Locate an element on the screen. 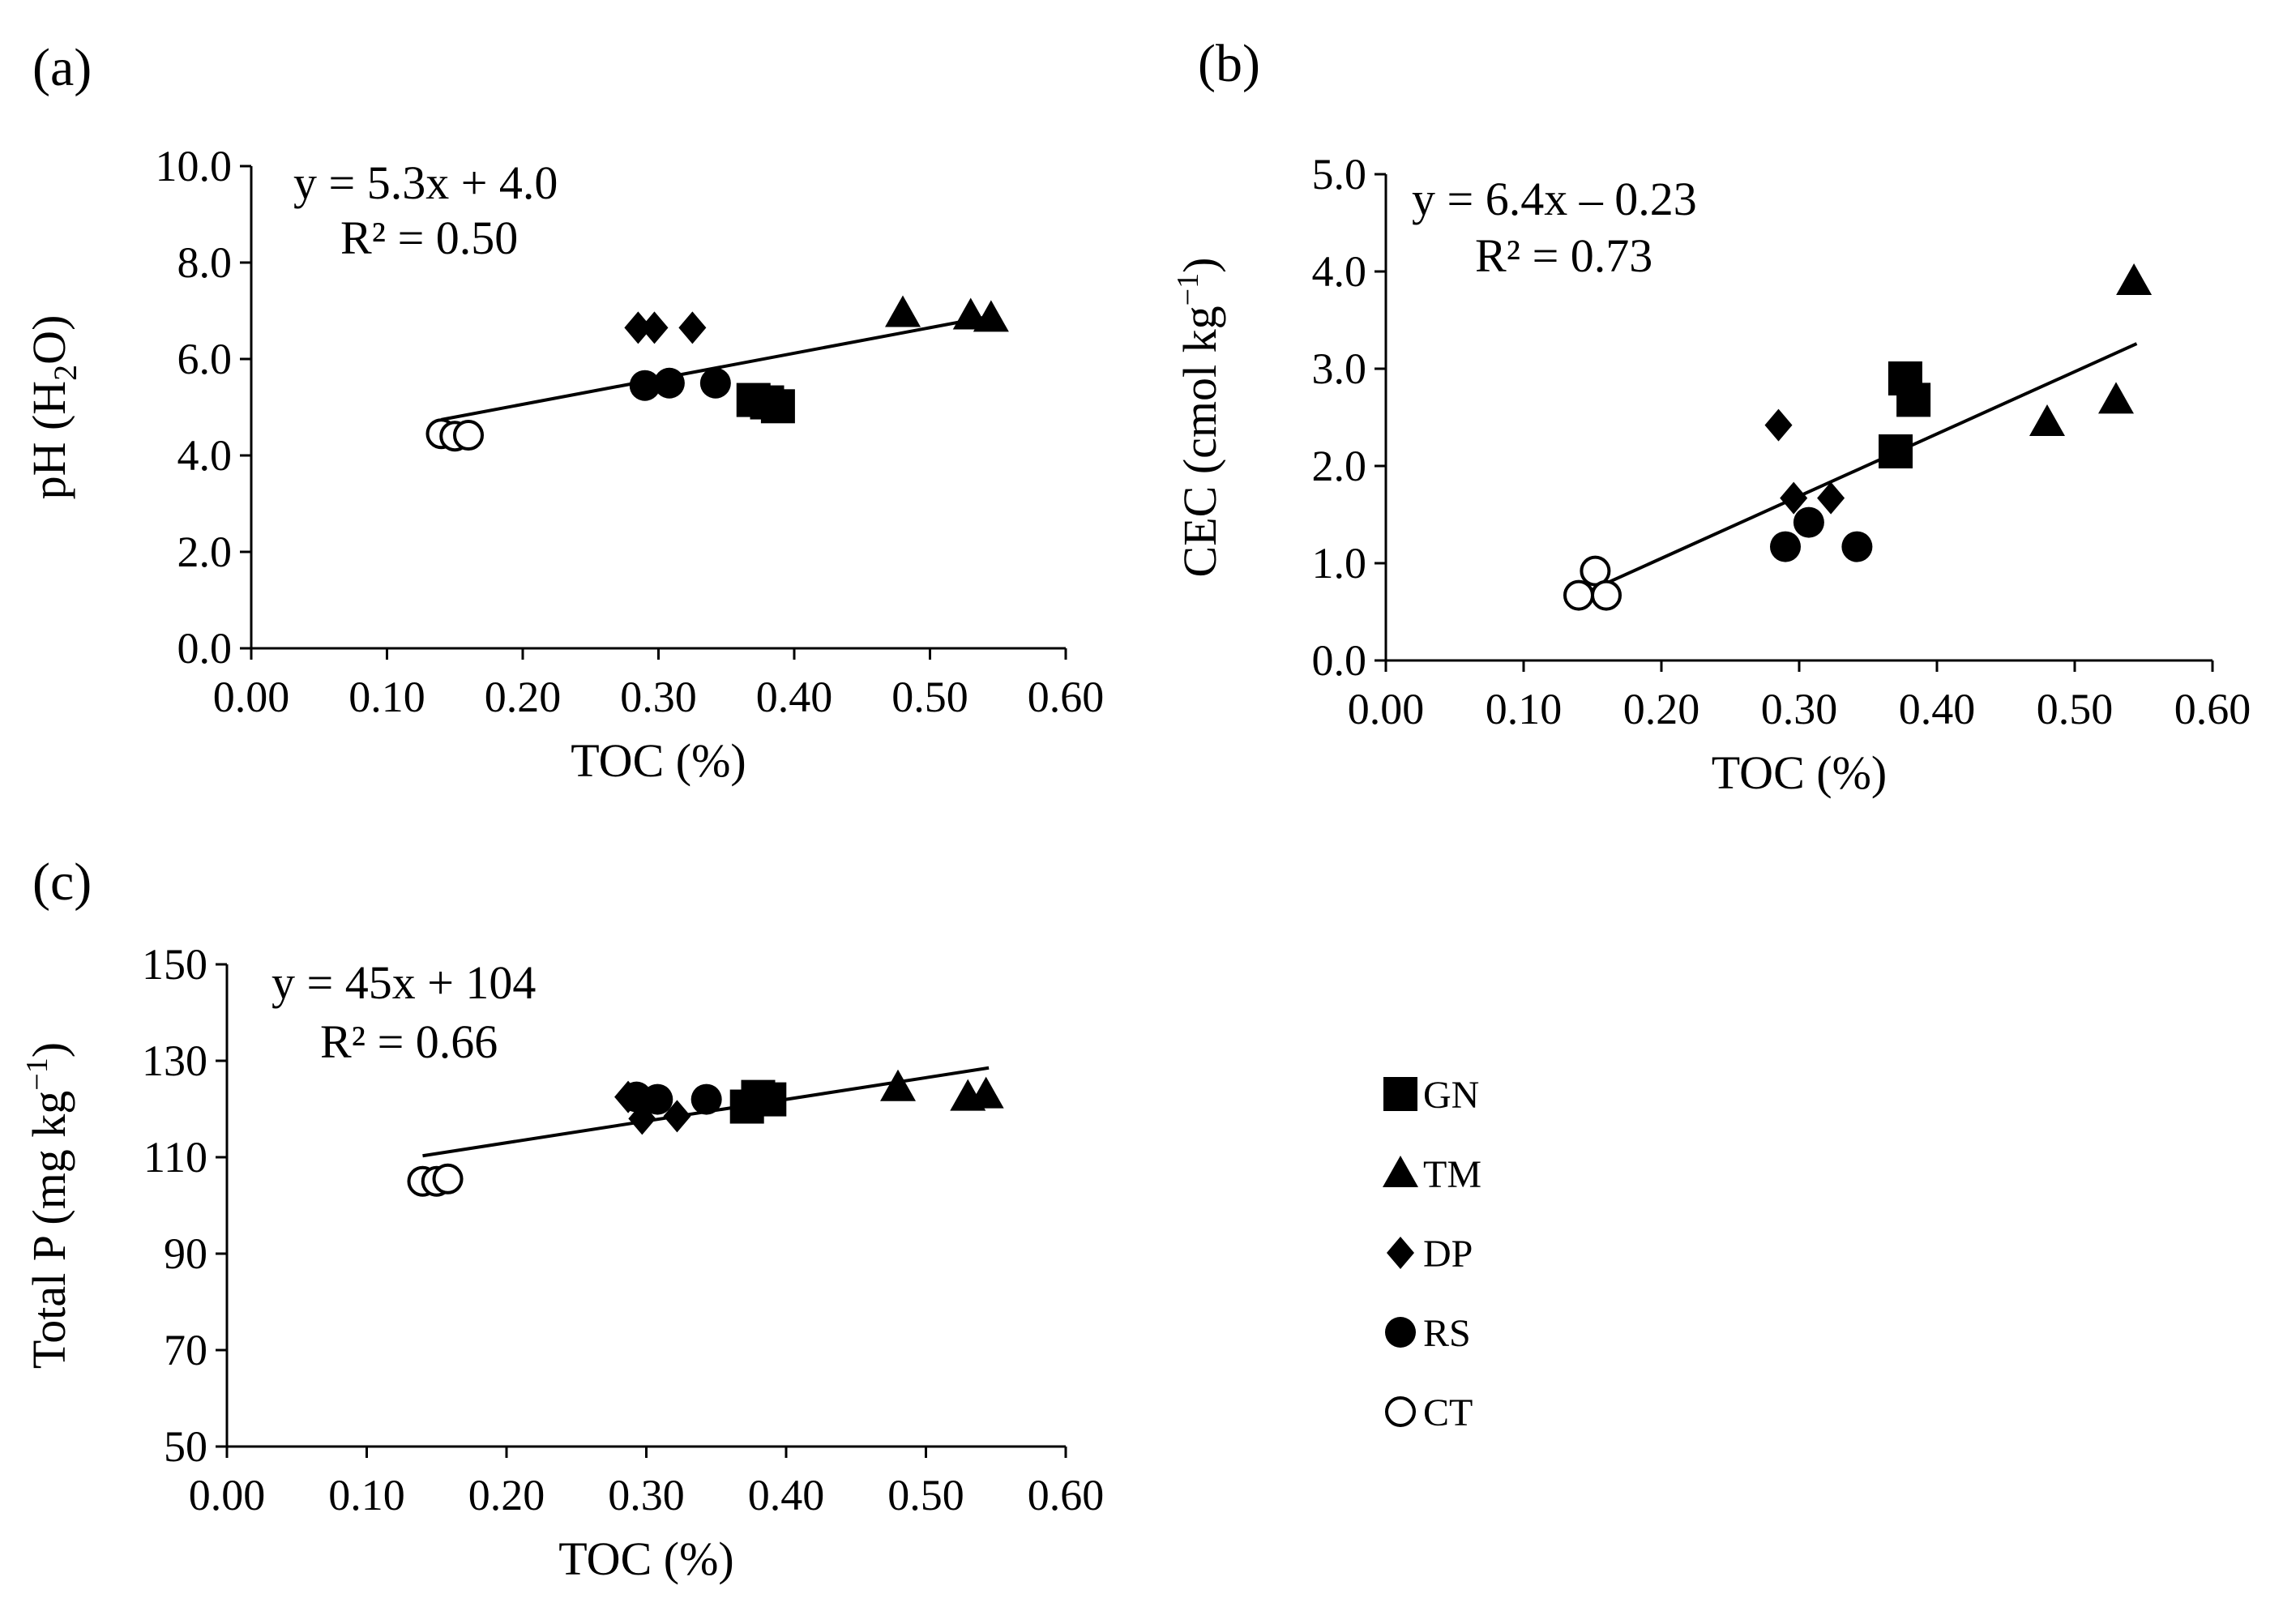 The width and height of the screenshot is (2283, 1624). y-tick-label: 3.0 is located at coordinates (1340, 368).